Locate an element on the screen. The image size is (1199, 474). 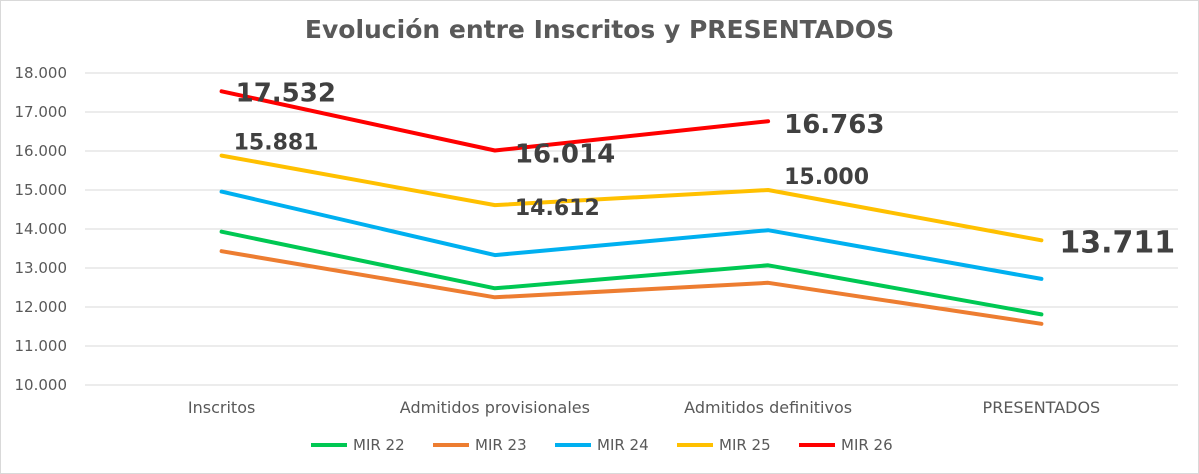
legend-label: MIR 23 is located at coordinates (501, 445).